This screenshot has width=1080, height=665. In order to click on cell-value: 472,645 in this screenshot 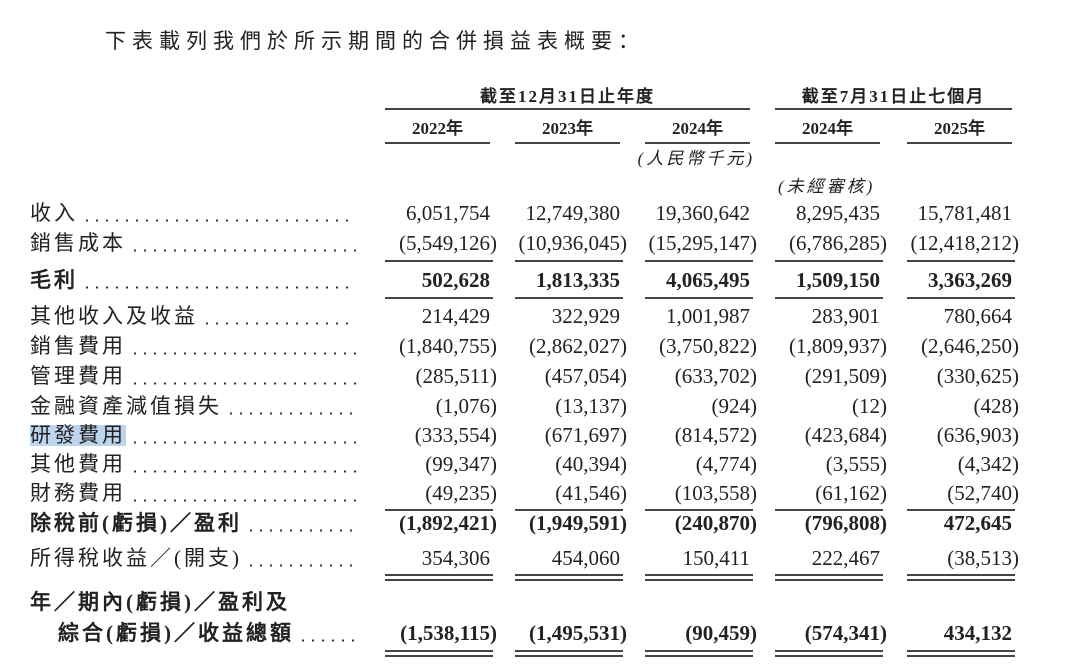, I will do `click(977, 523)`.